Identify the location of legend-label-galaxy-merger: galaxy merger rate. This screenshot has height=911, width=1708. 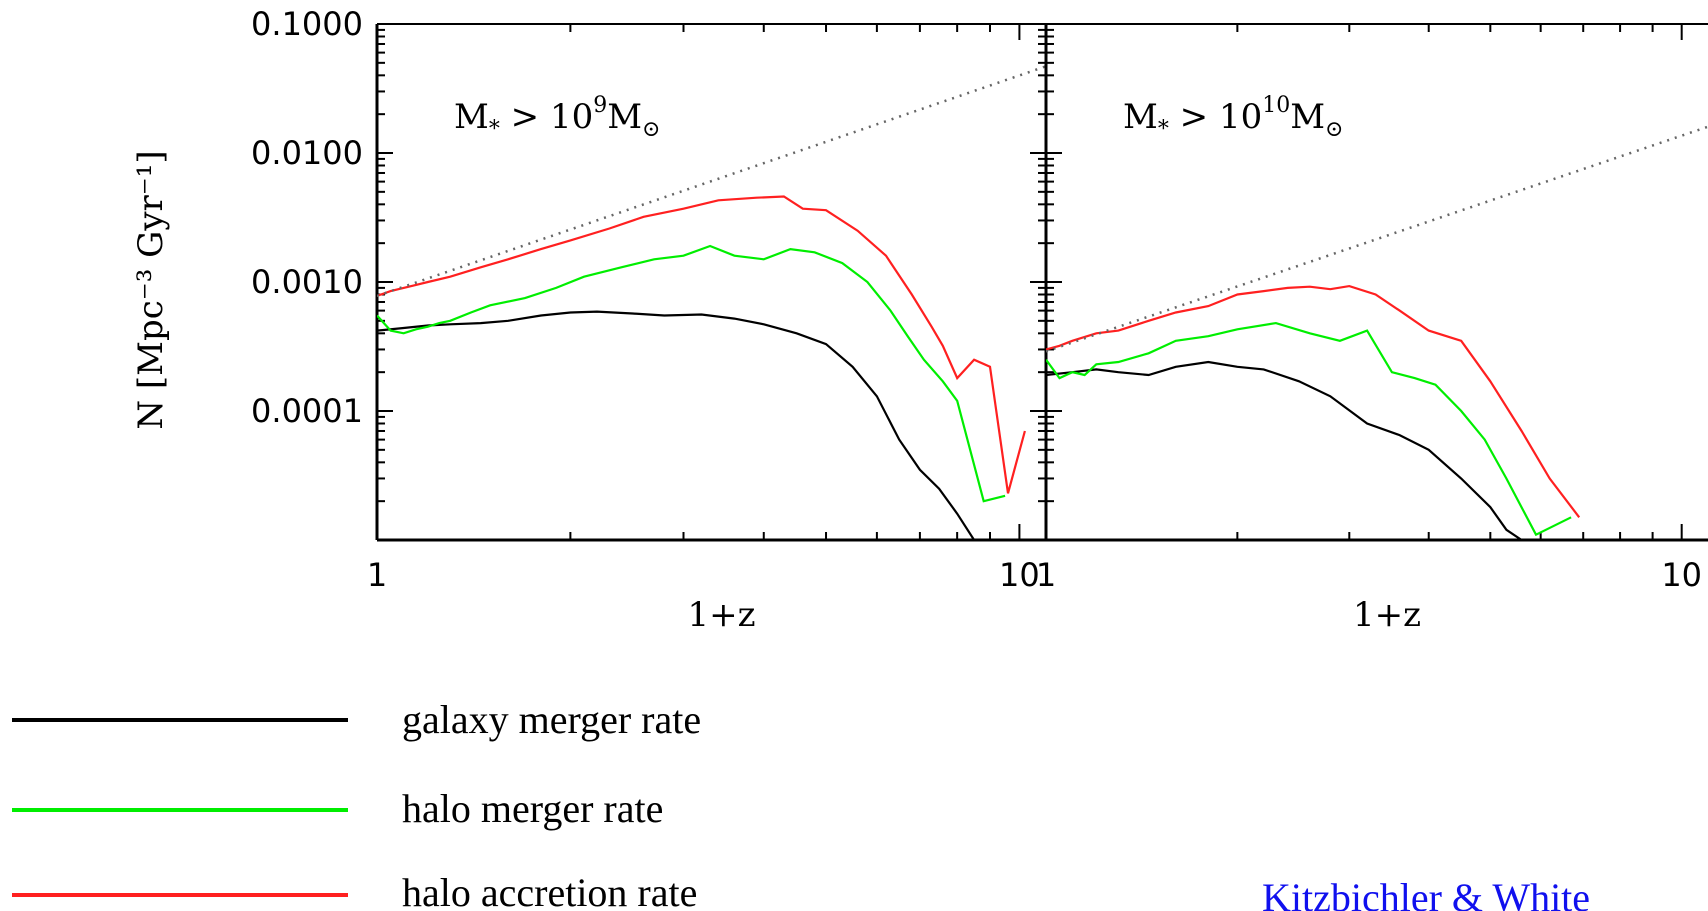
(551, 719).